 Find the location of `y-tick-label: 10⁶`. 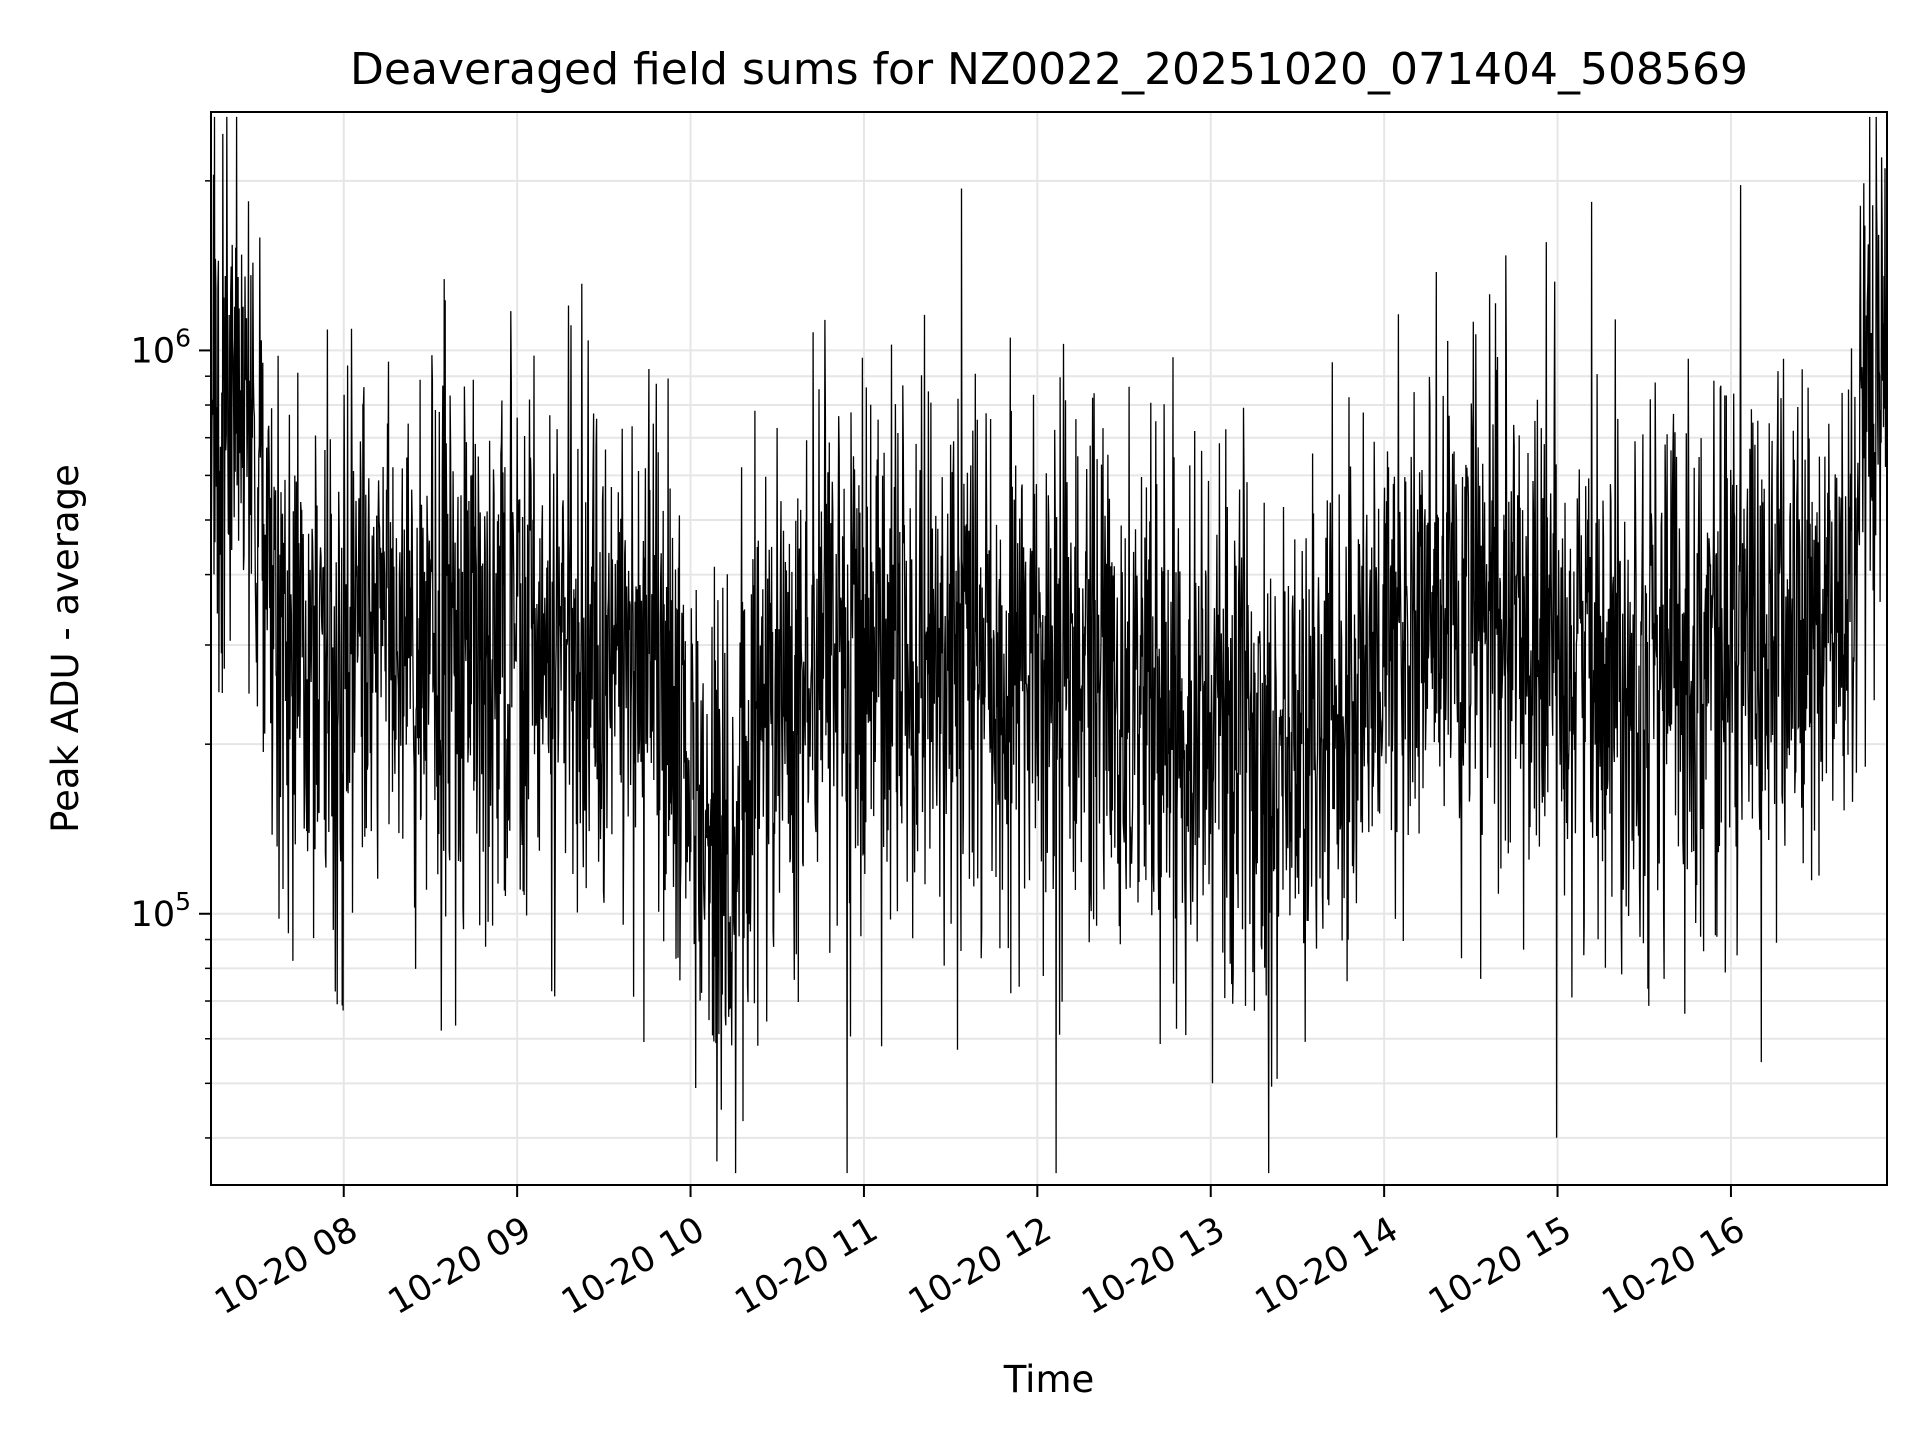

y-tick-label: 10⁶ is located at coordinates (161, 347).